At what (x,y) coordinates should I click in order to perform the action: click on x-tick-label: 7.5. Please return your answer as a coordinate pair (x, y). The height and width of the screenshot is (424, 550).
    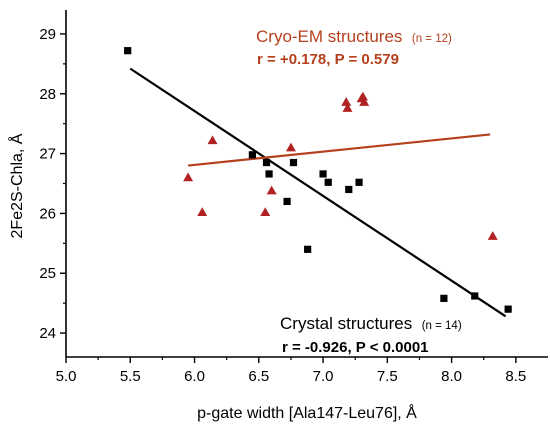
    Looking at the image, I should click on (387, 376).